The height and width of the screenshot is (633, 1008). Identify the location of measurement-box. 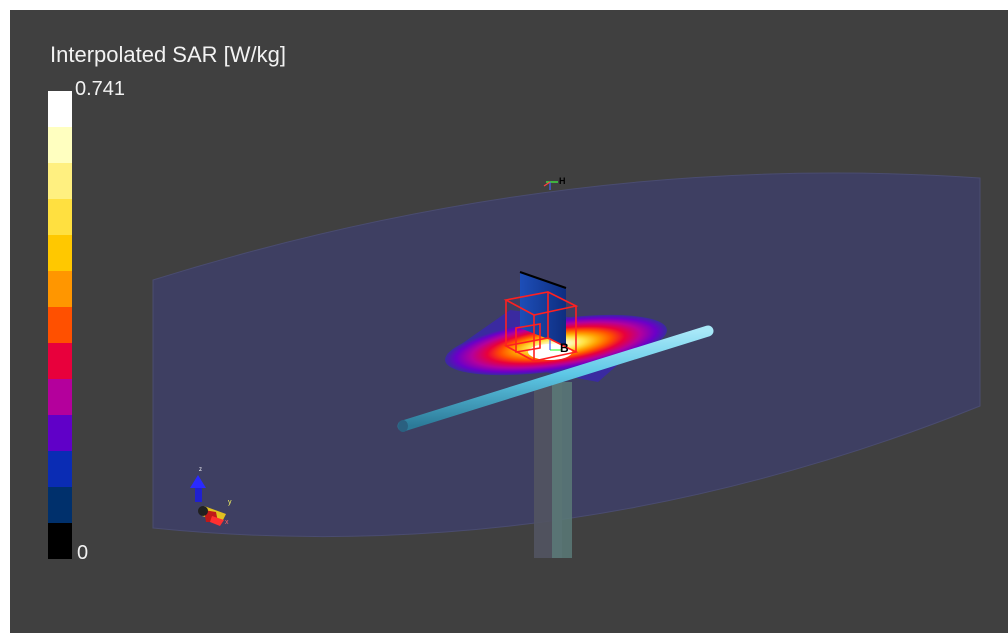
(541, 326).